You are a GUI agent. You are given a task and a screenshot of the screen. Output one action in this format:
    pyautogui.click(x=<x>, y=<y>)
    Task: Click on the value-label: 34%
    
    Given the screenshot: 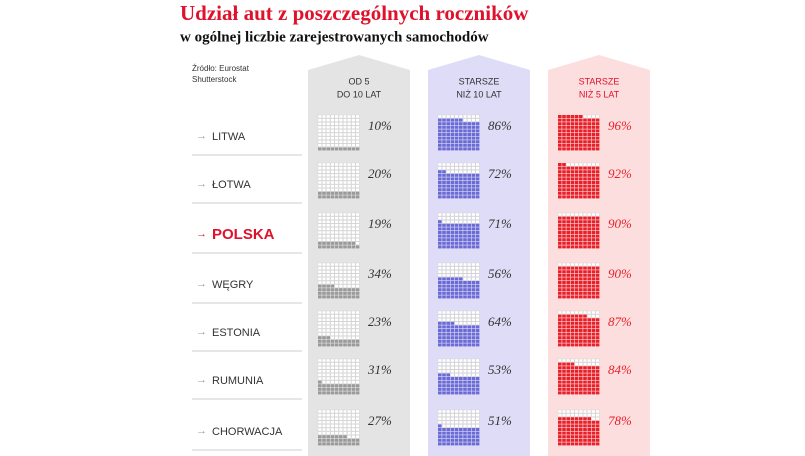 What is the action you would take?
    pyautogui.click(x=379, y=273)
    